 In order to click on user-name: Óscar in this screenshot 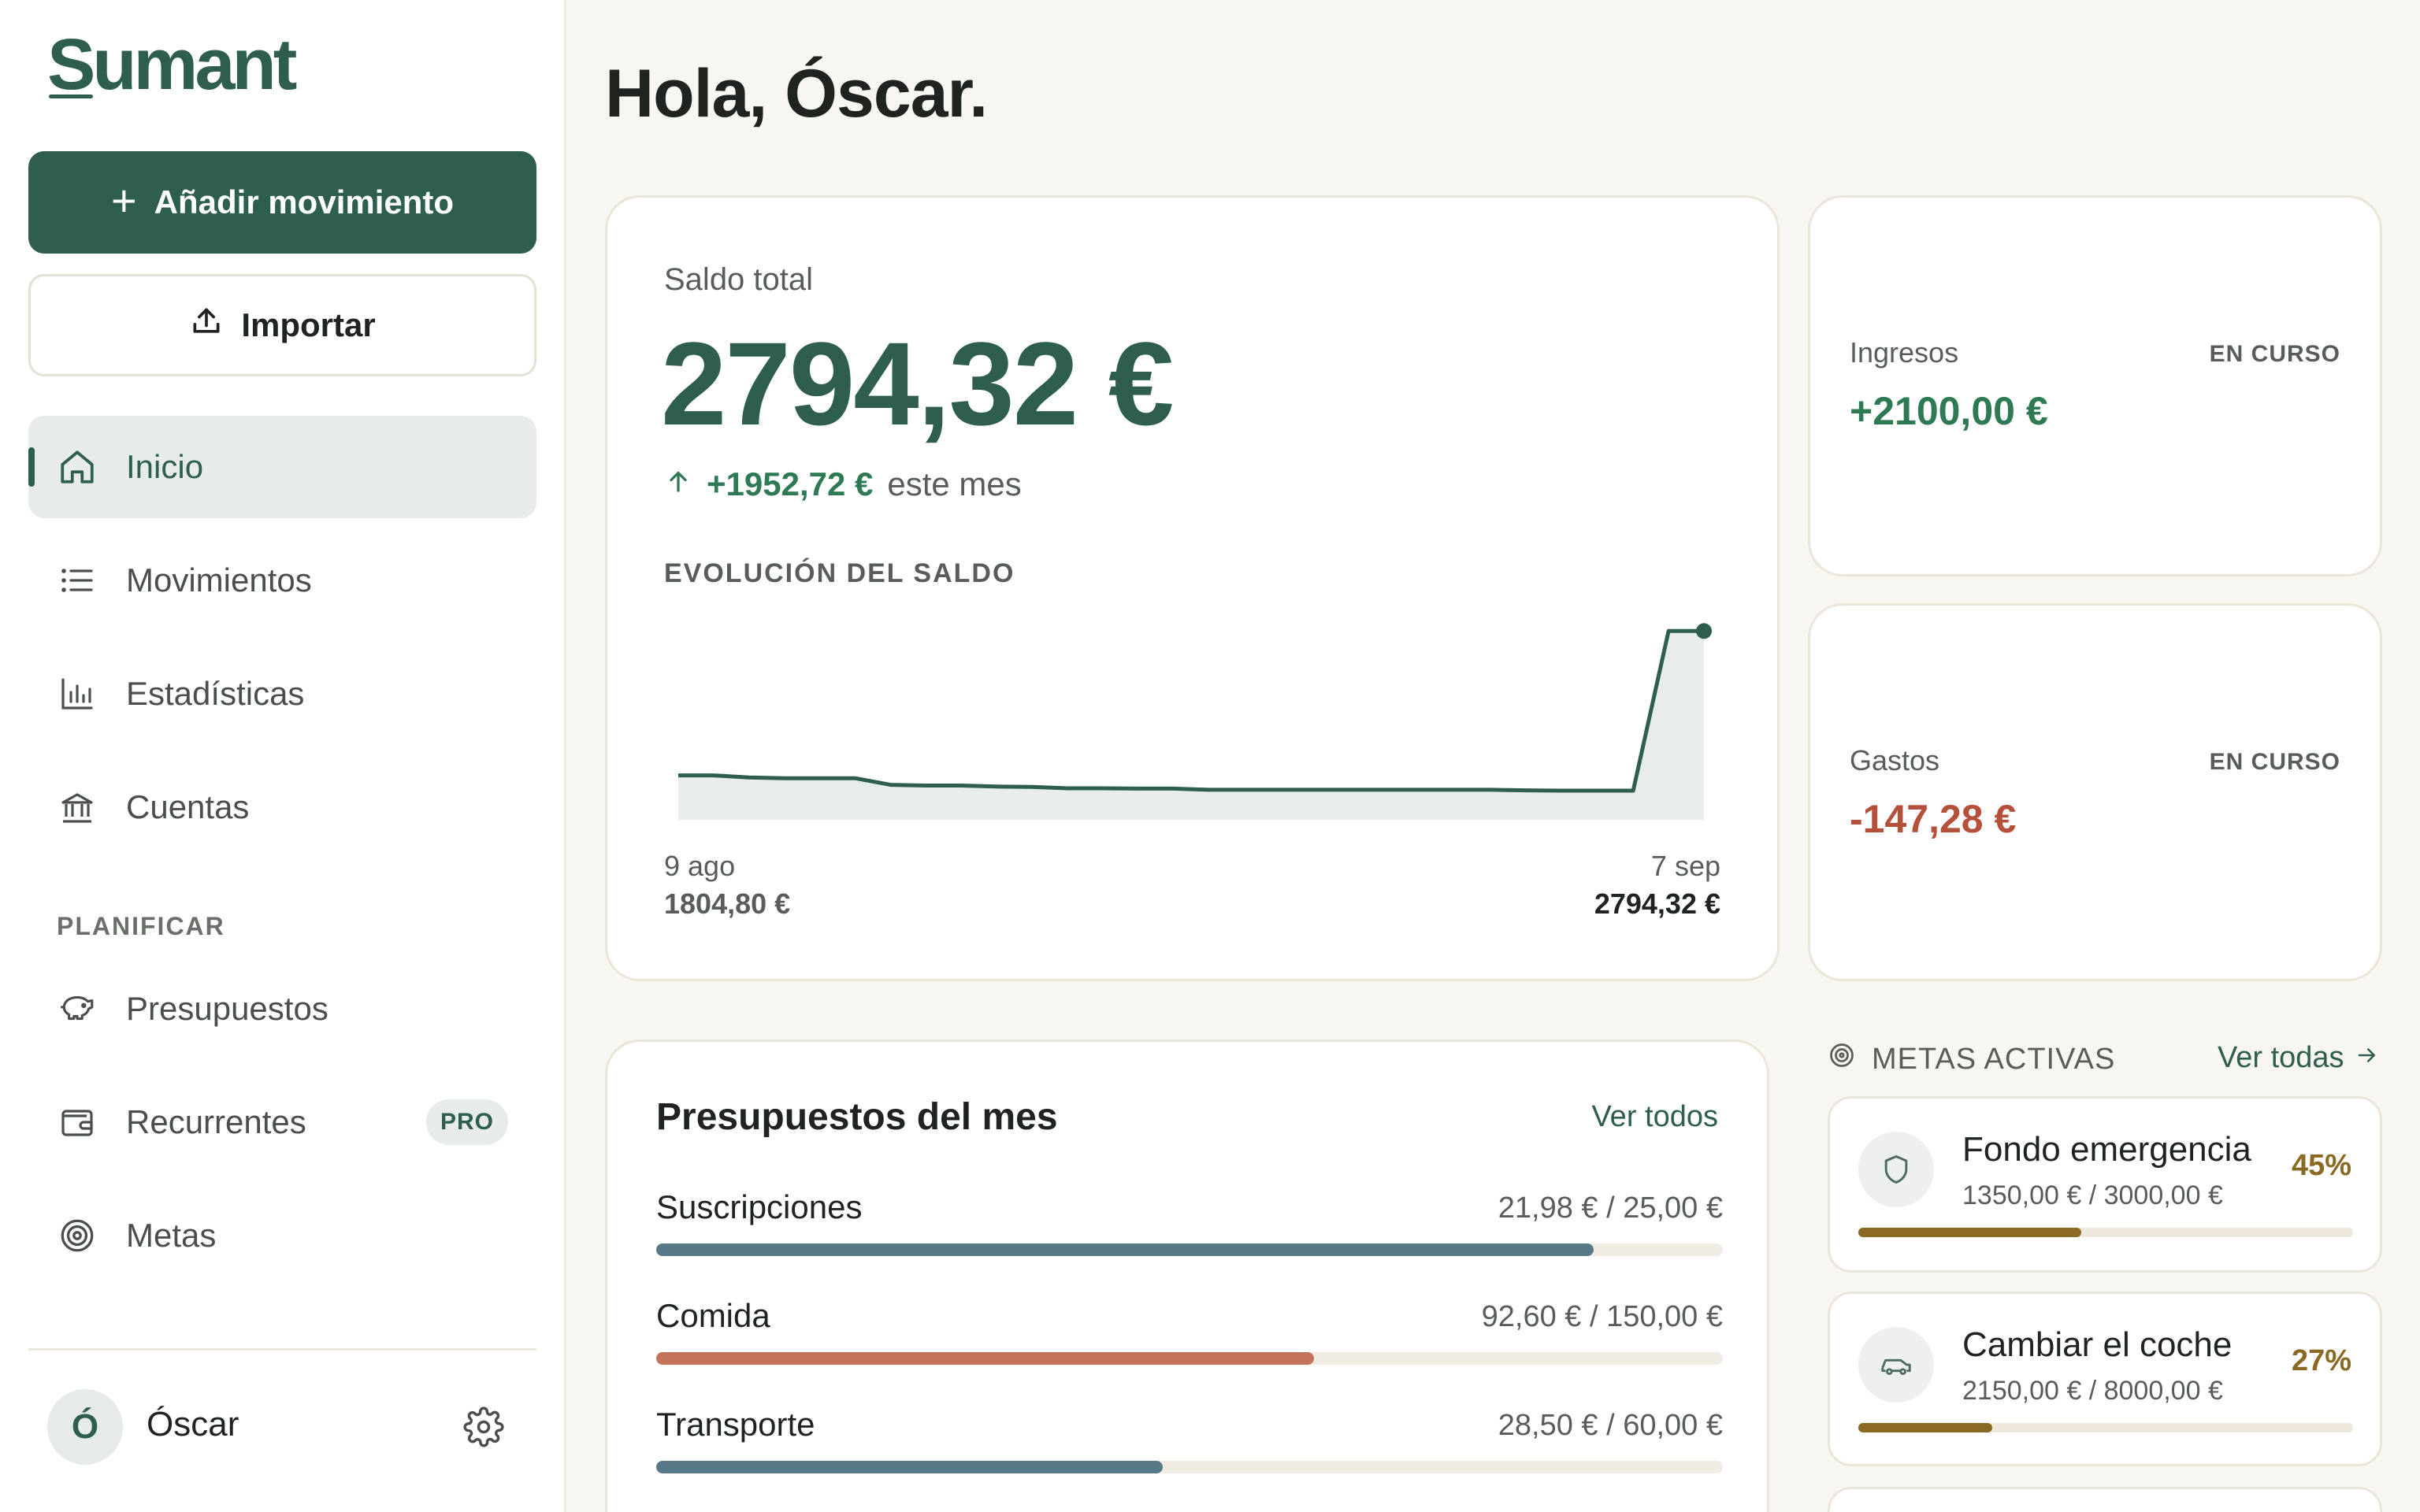, I will do `click(193, 1424)`.